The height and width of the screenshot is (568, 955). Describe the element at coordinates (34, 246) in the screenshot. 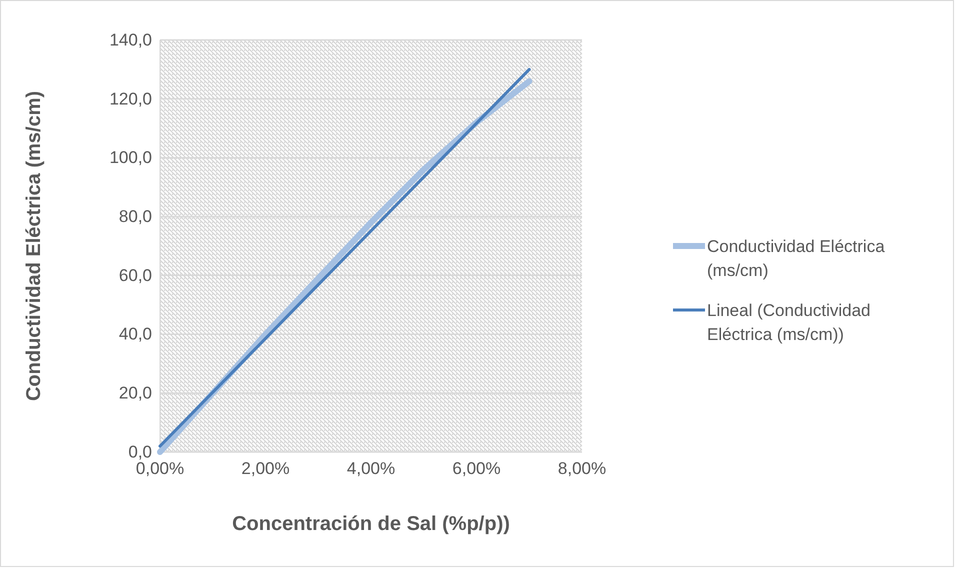

I see `y-axis-title: Conductividad Eléctrica (ms/cm)` at that location.